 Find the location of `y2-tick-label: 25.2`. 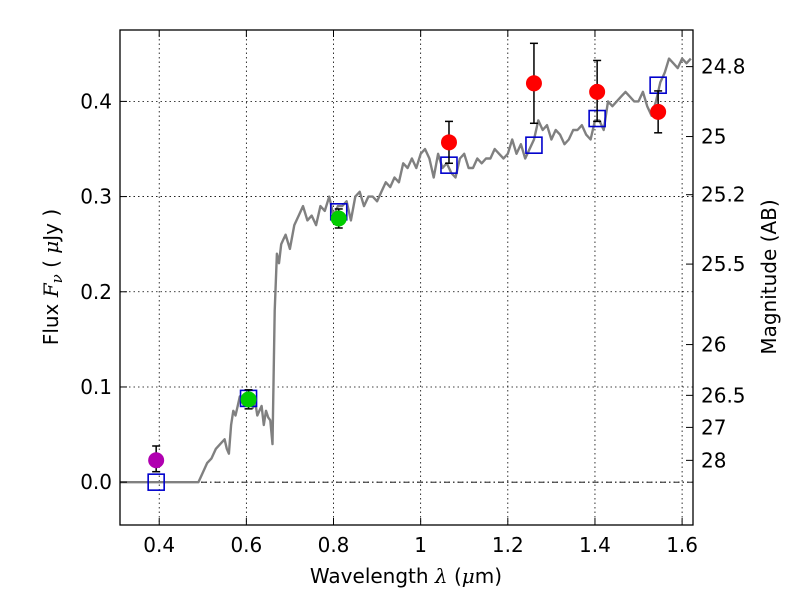

y2-tick-label: 25.2 is located at coordinates (723, 195).